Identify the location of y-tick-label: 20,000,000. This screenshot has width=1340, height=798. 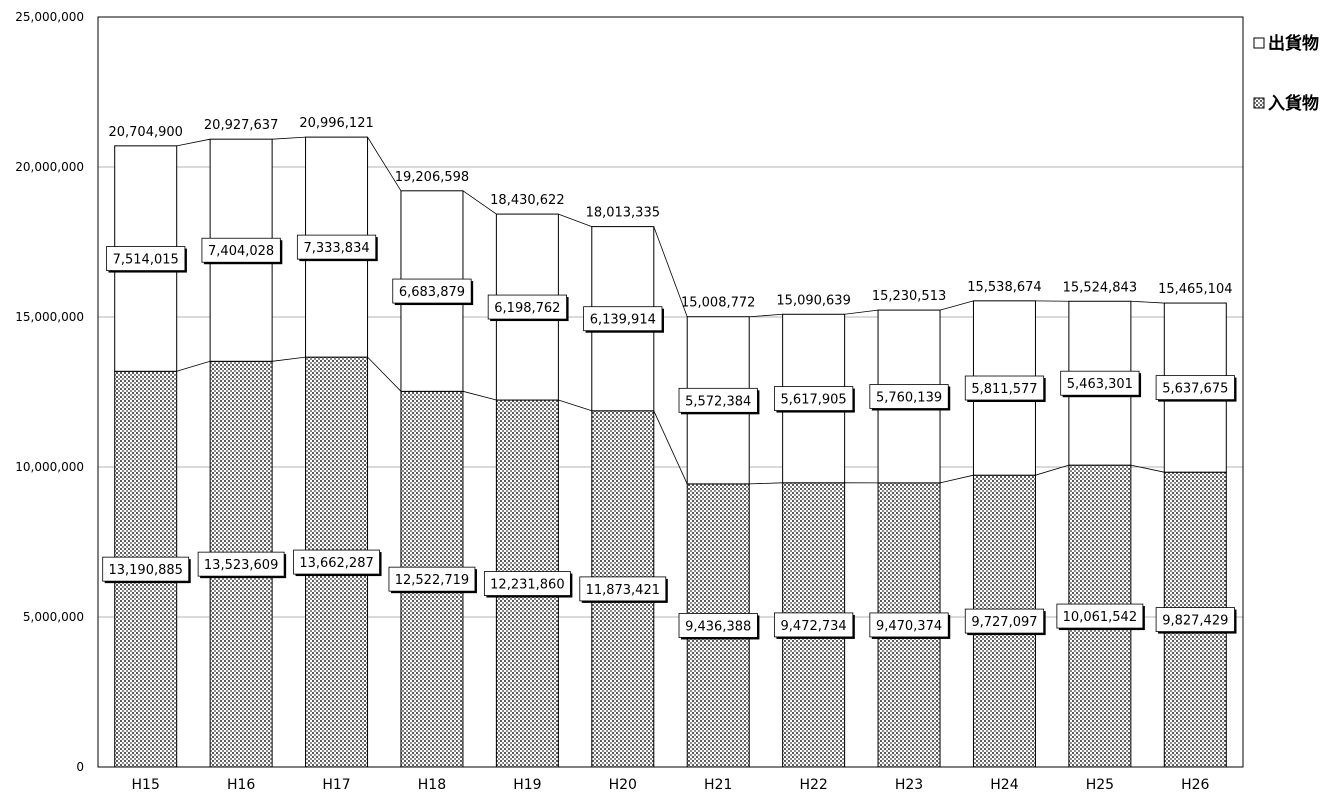
(49, 167).